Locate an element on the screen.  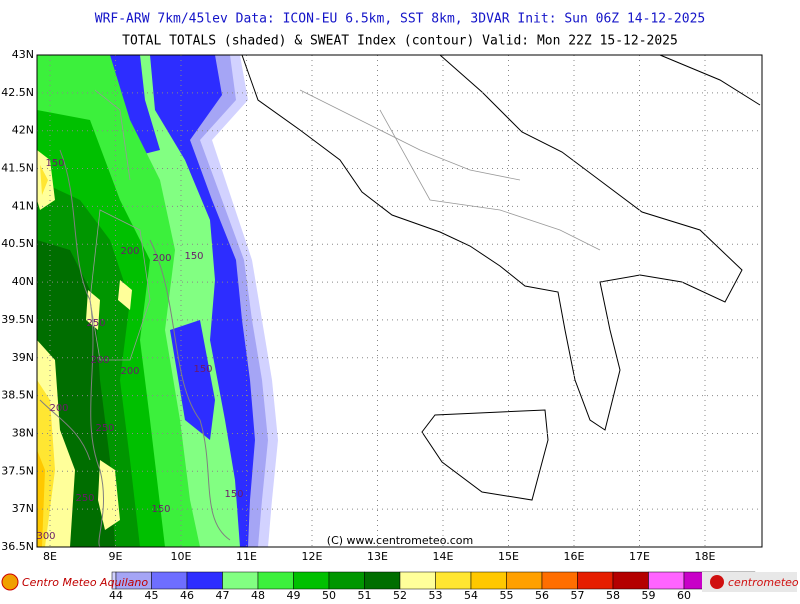
colorbar-label: 56 is located at coordinates (542, 594).